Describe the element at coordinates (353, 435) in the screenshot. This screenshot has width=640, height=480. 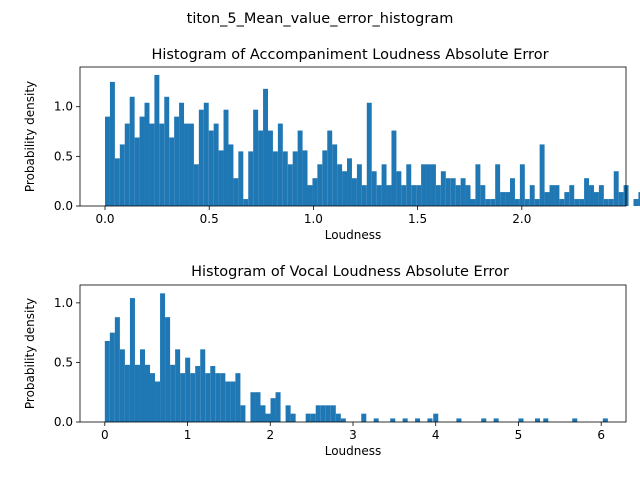
I see `x-tick-label: 3` at that location.